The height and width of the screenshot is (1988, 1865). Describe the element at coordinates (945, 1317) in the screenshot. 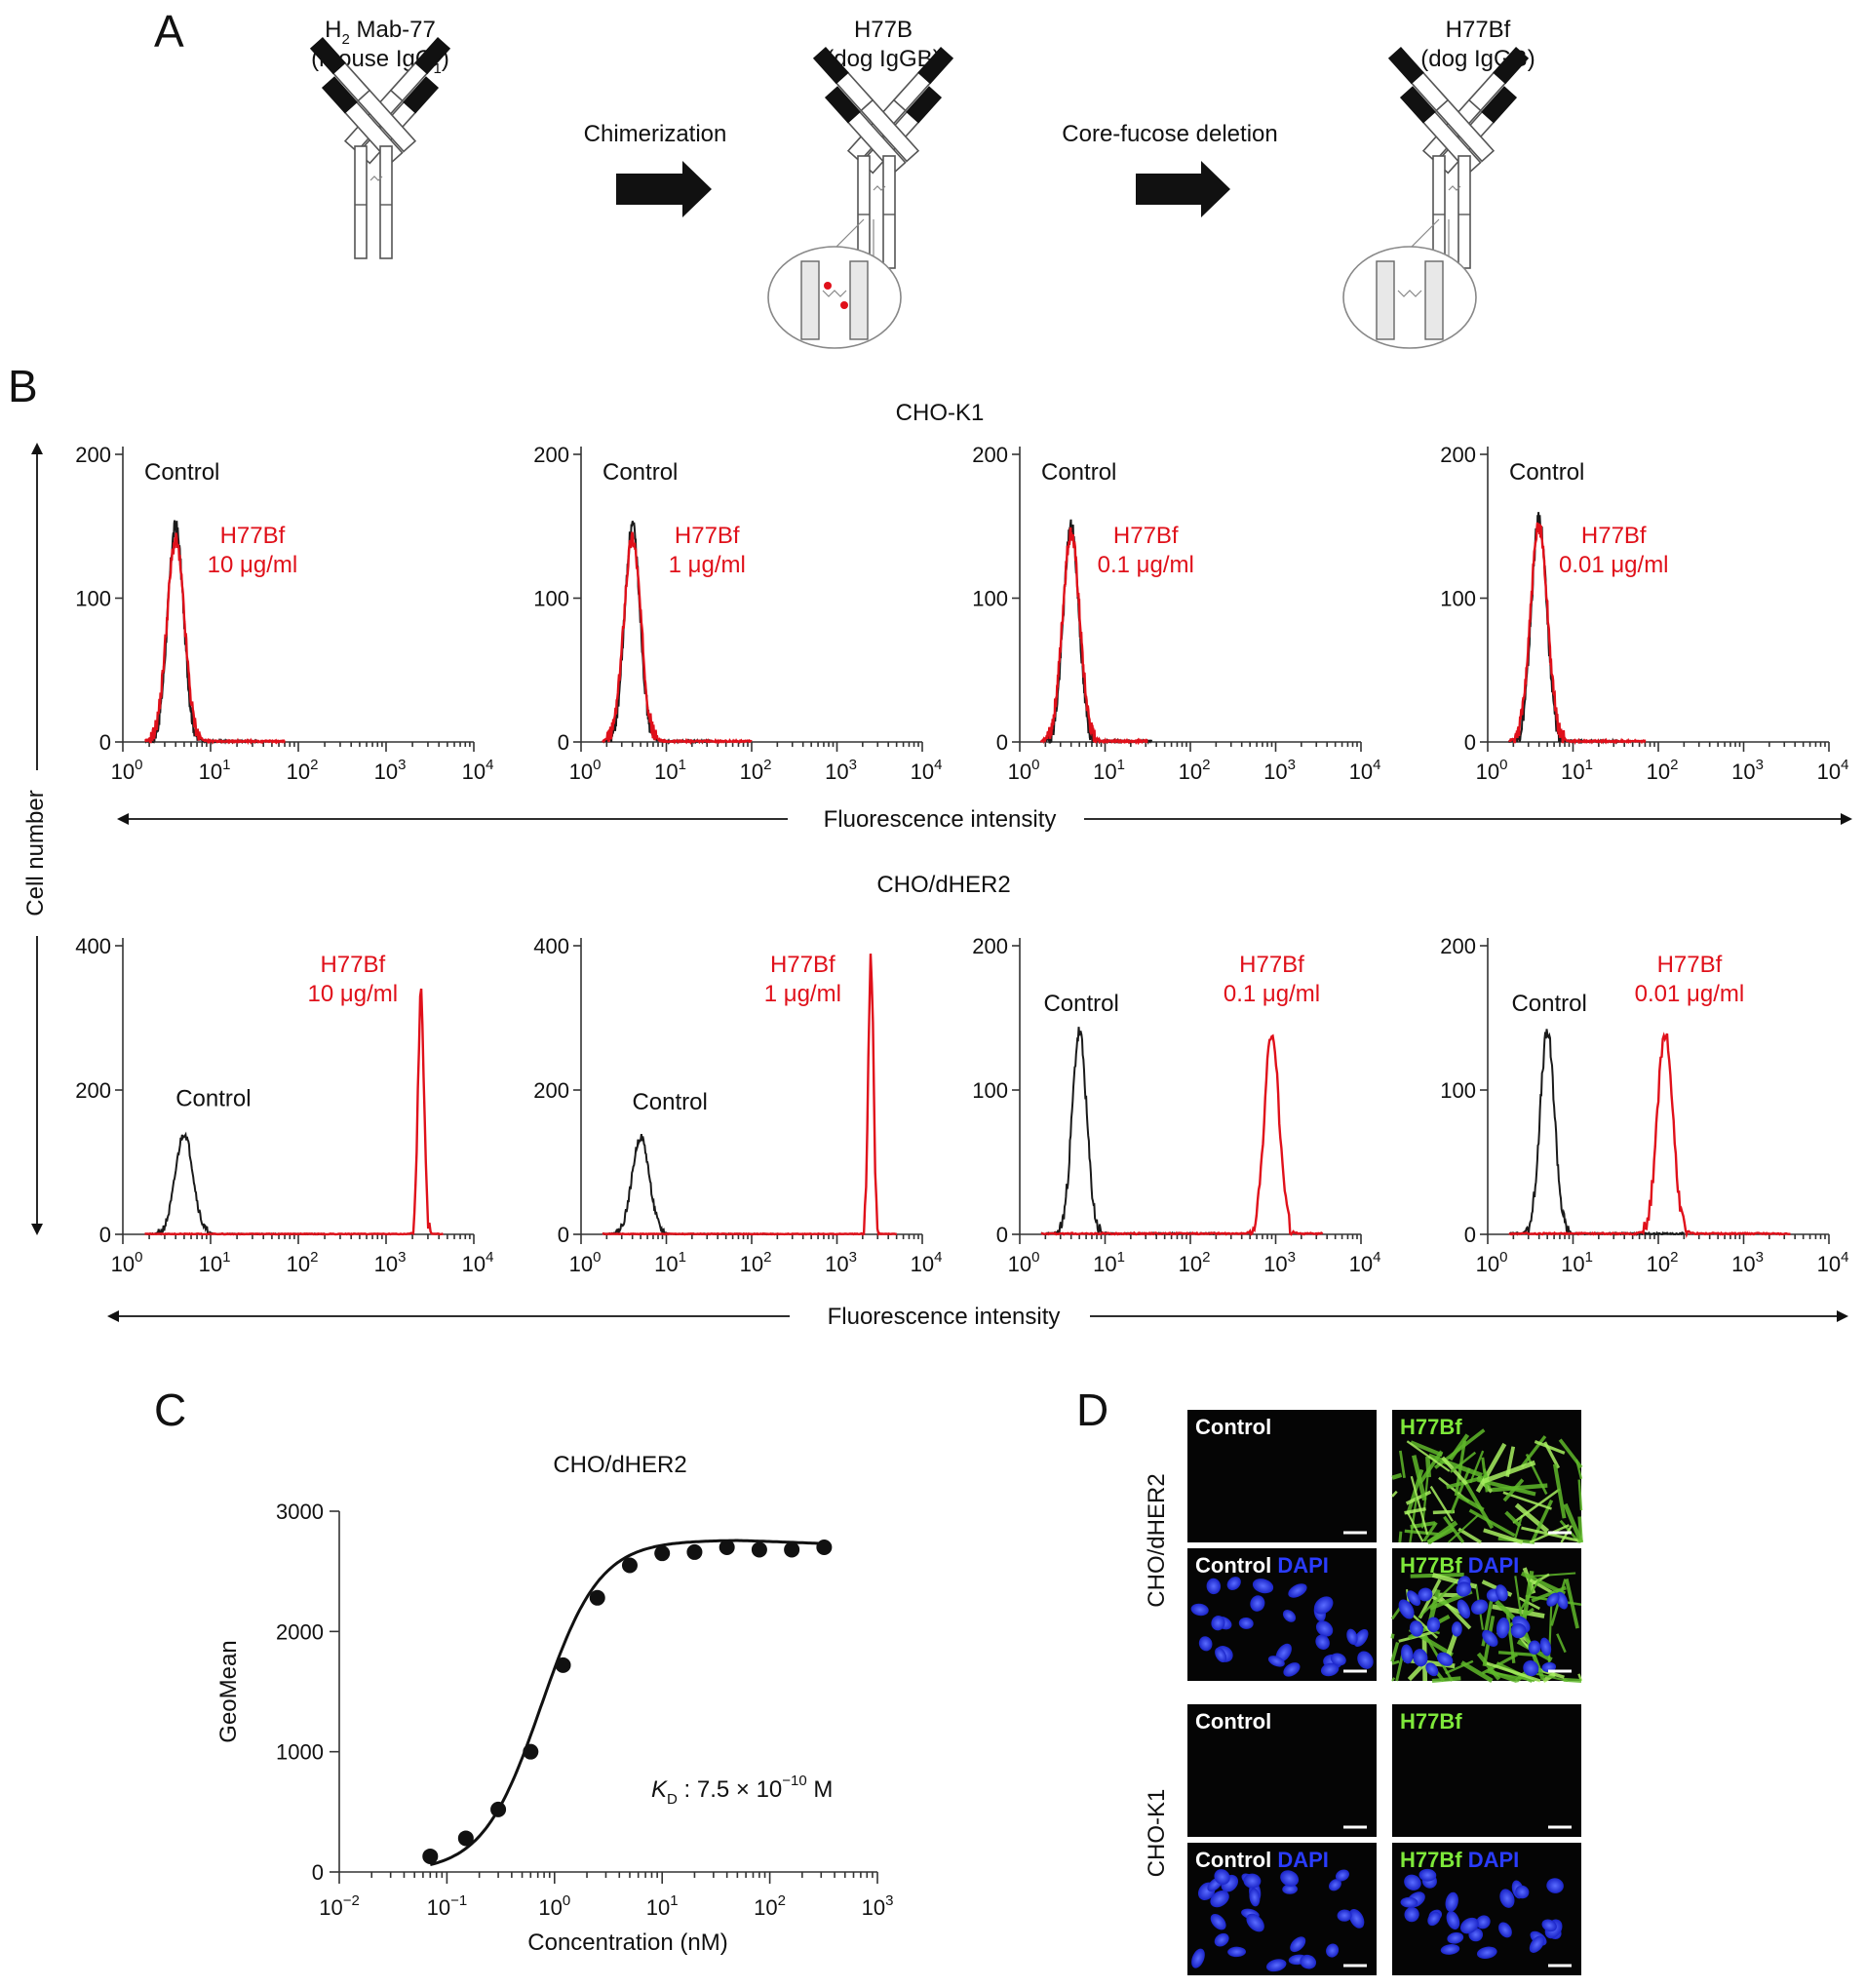

I see `fluorescence-label-row2: Fluorescence intensity` at that location.